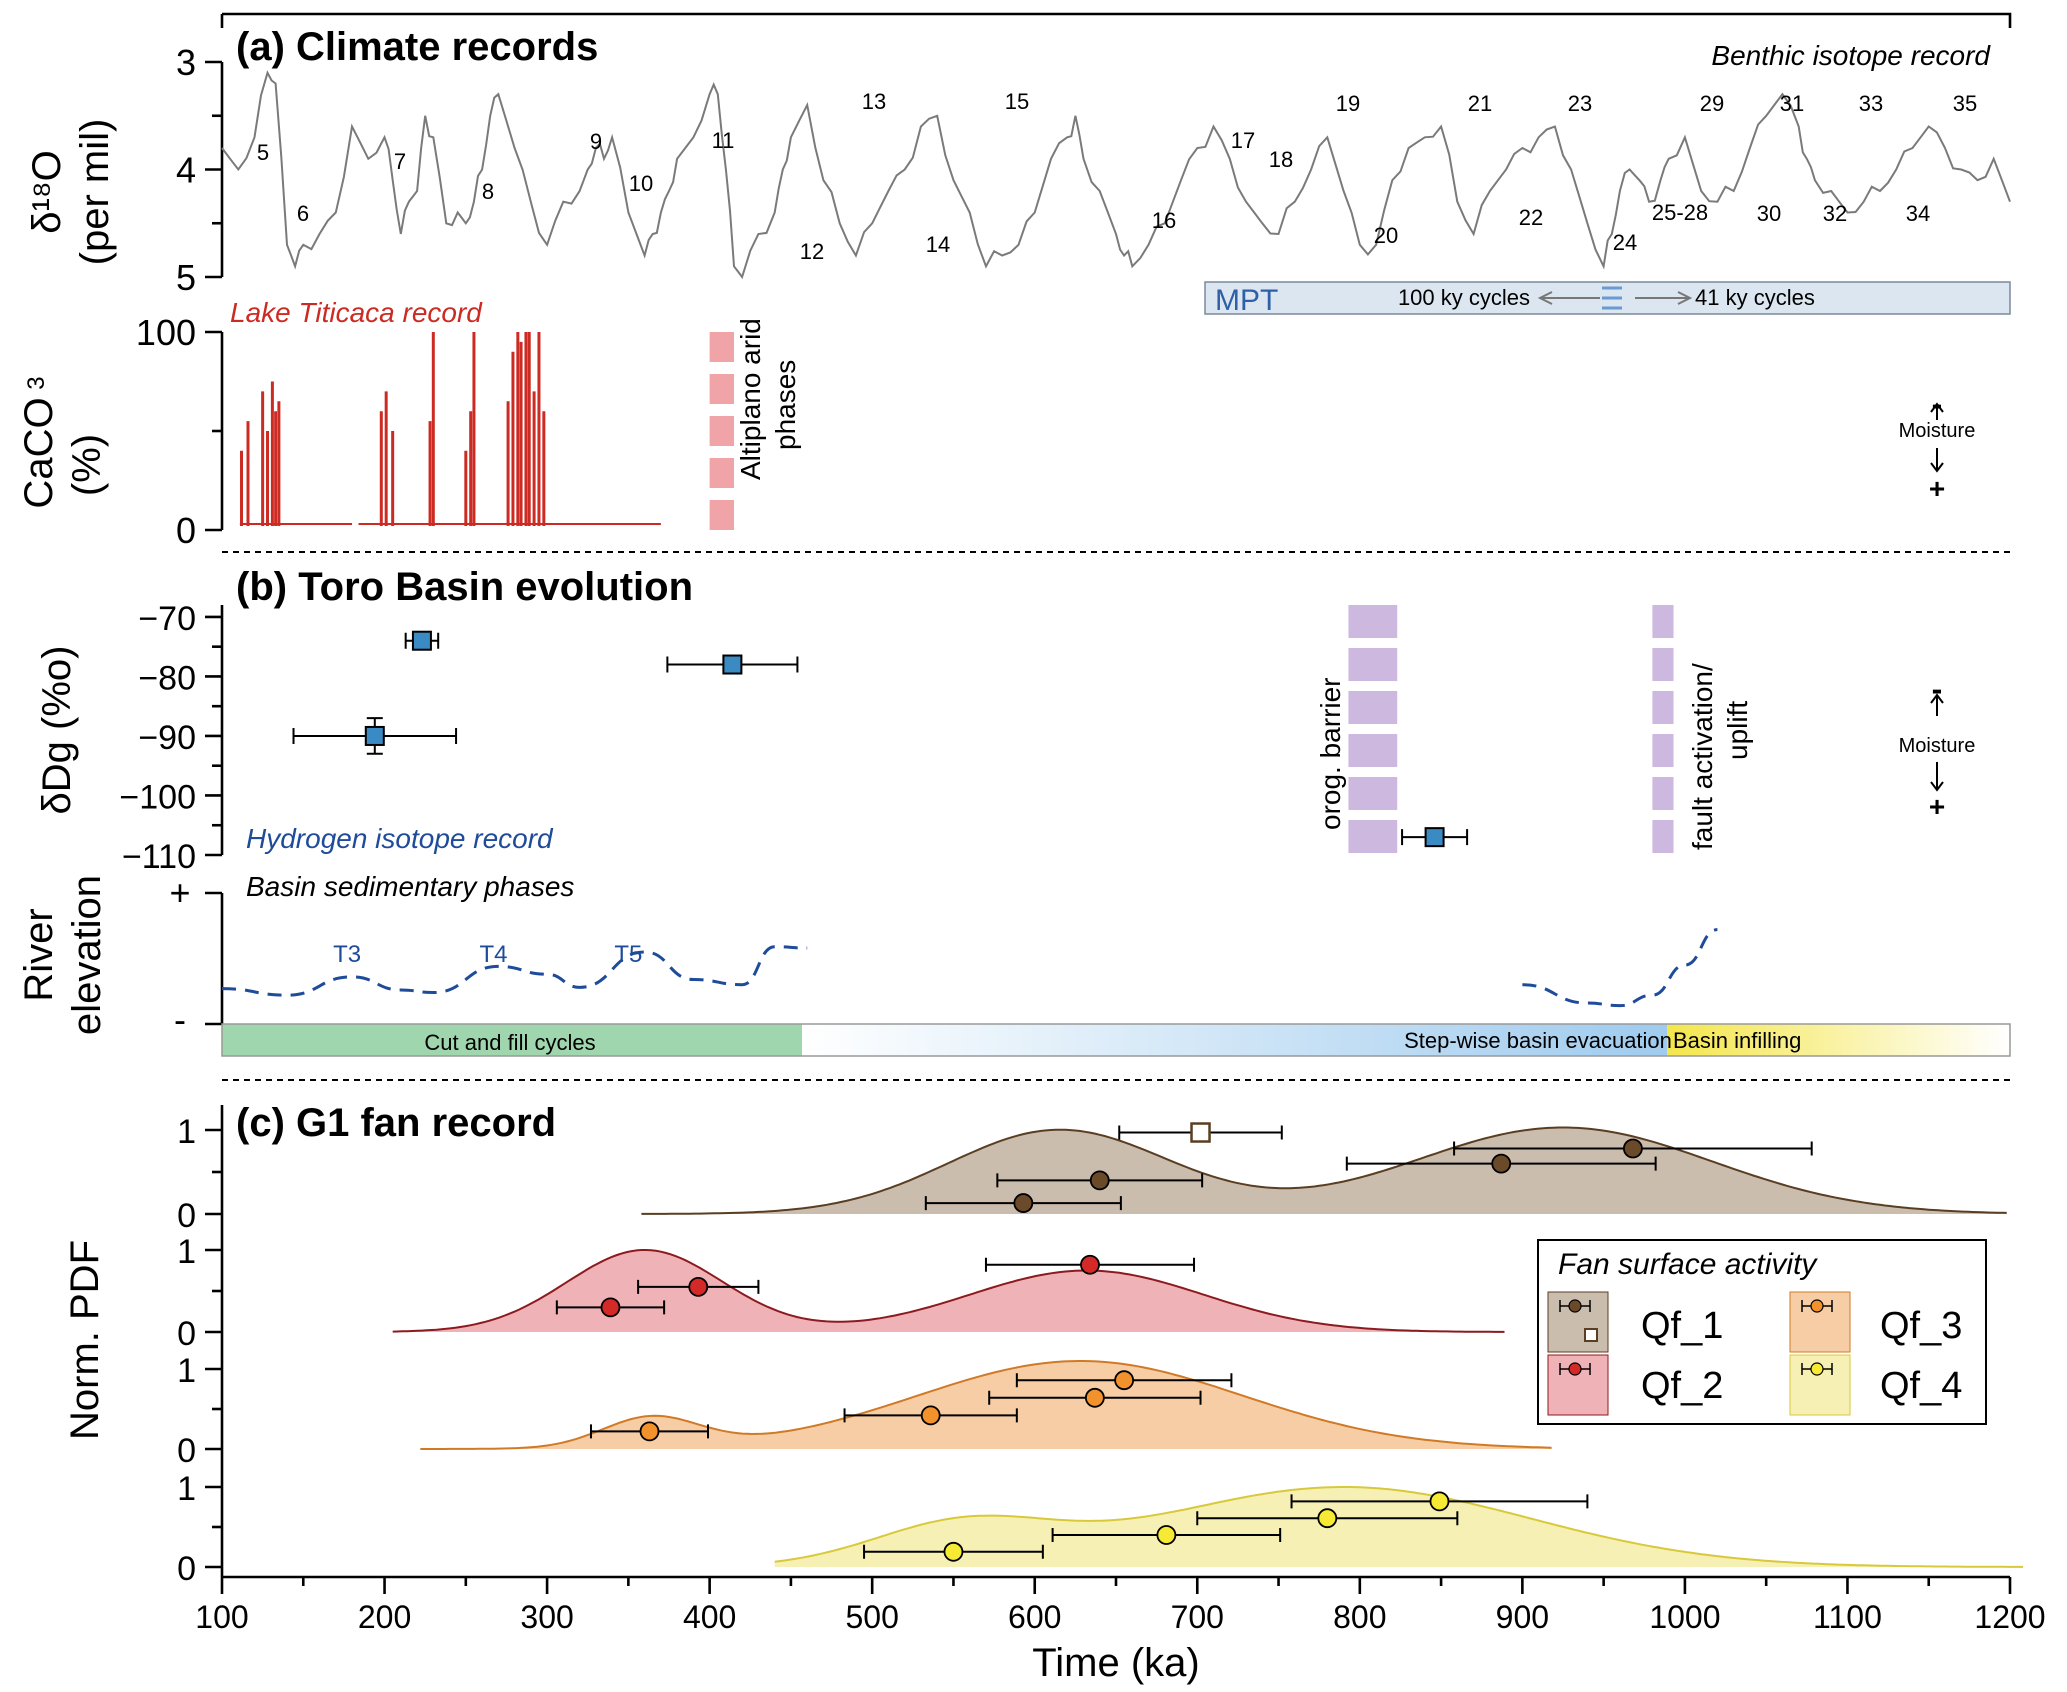 The height and width of the screenshot is (1692, 2067). What do you see at coordinates (39, 452) in the screenshot?
I see `caco3-ylabel-line1: CaCO` at bounding box center [39, 452].